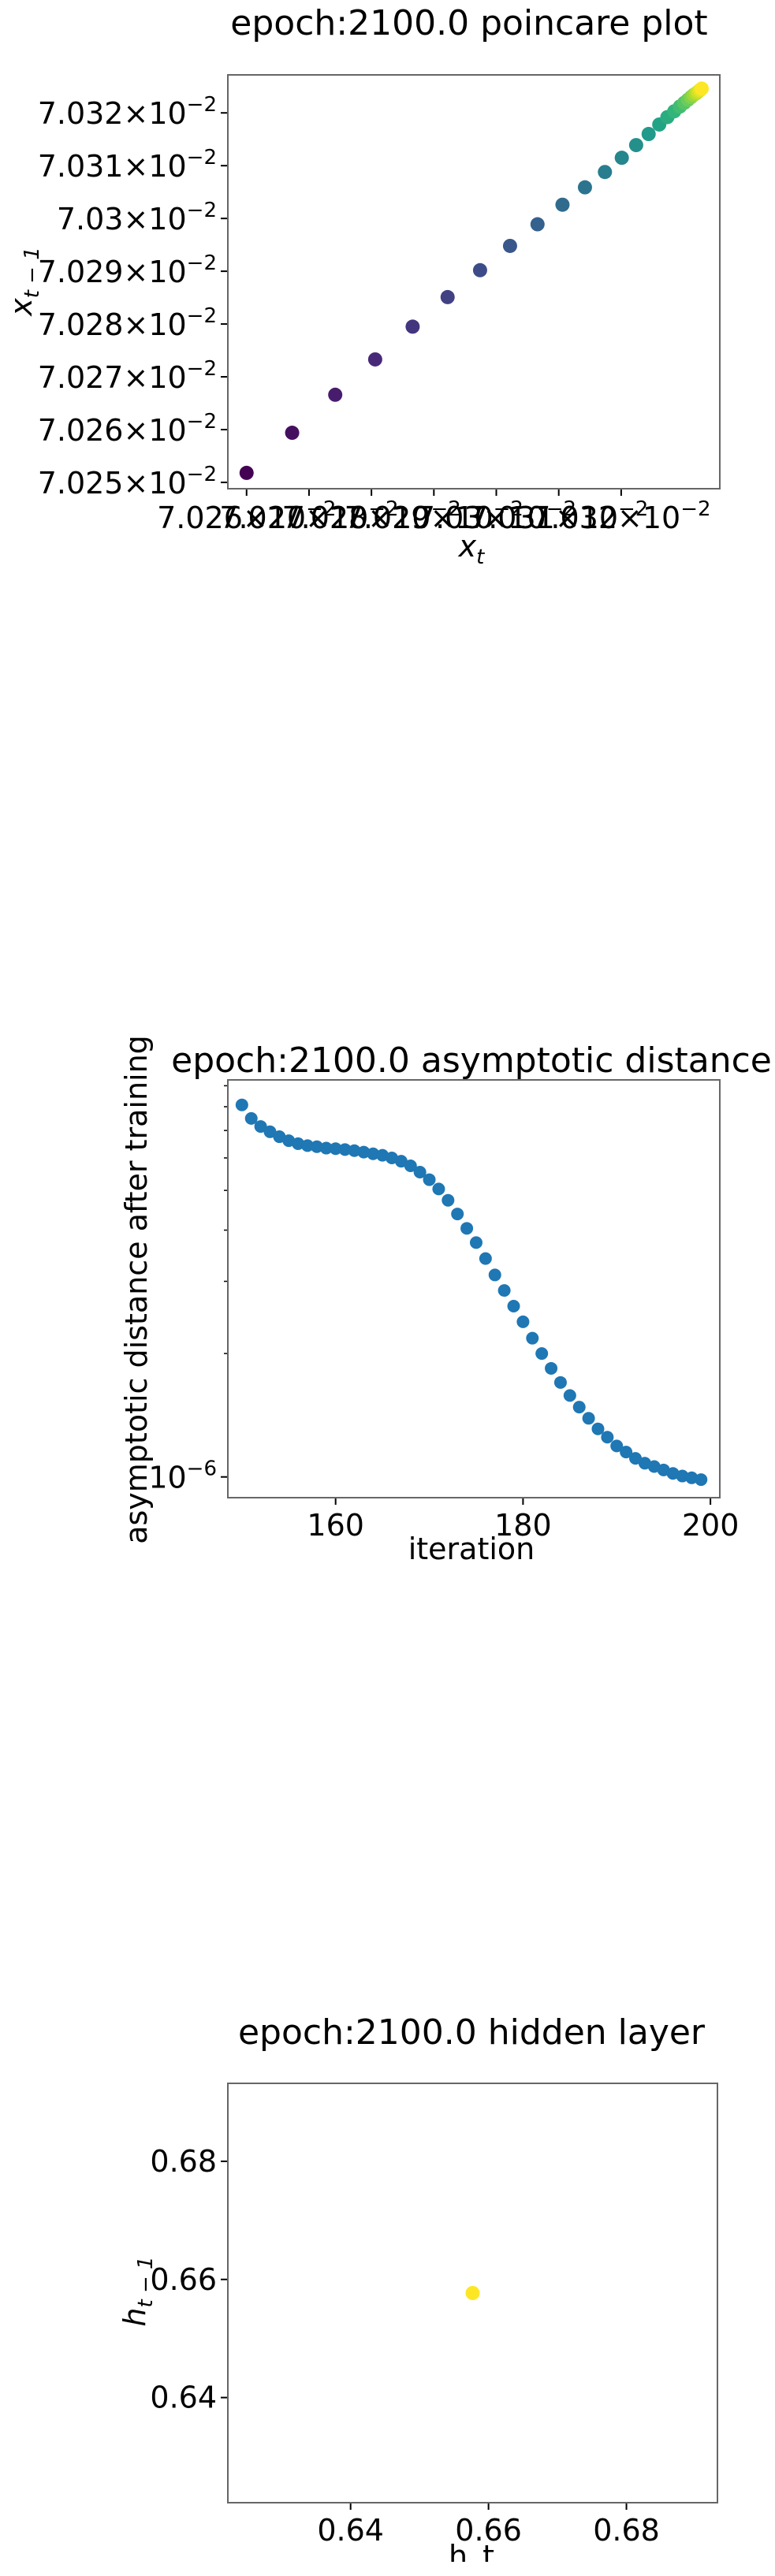  What do you see at coordinates (127, 270) in the screenshot?
I see `y-tick-label: 7.029×10⁻²` at bounding box center [127, 270].